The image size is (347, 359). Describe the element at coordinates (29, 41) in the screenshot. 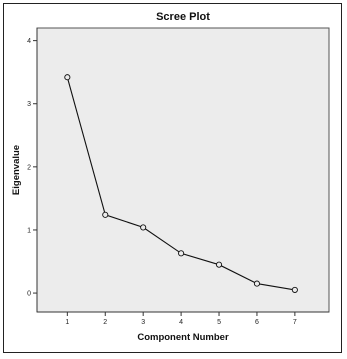

I see `y-tick-label: 4` at that location.